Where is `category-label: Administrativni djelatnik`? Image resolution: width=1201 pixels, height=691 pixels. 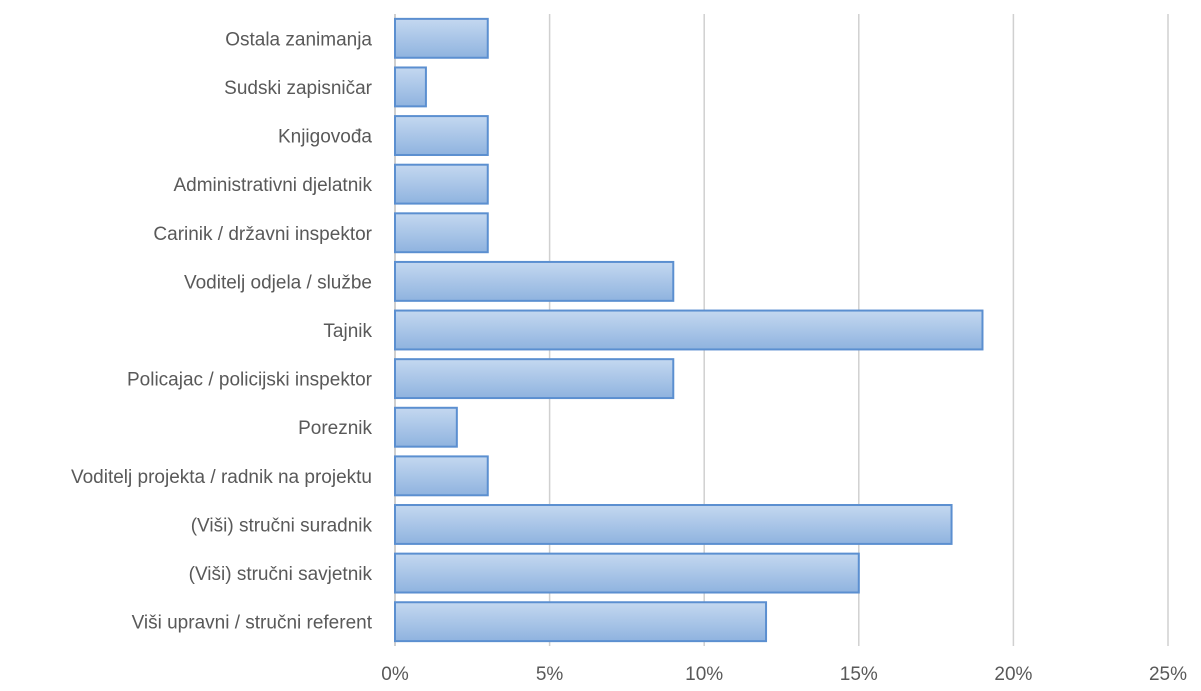 category-label: Administrativni djelatnik is located at coordinates (272, 185).